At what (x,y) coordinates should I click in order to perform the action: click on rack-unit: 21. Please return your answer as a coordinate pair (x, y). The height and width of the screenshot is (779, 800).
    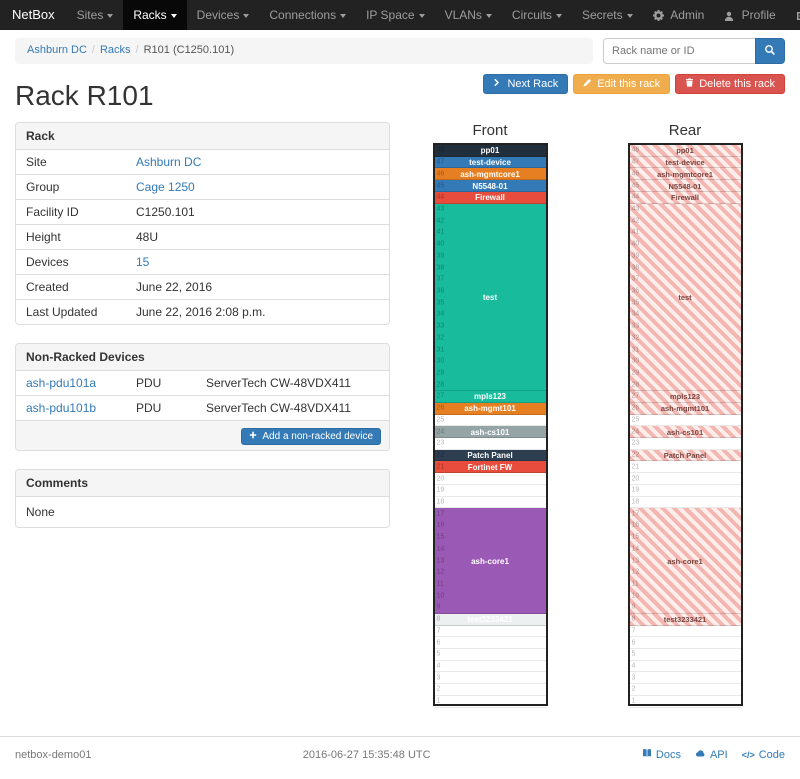
    Looking at the image, I should click on (685, 467).